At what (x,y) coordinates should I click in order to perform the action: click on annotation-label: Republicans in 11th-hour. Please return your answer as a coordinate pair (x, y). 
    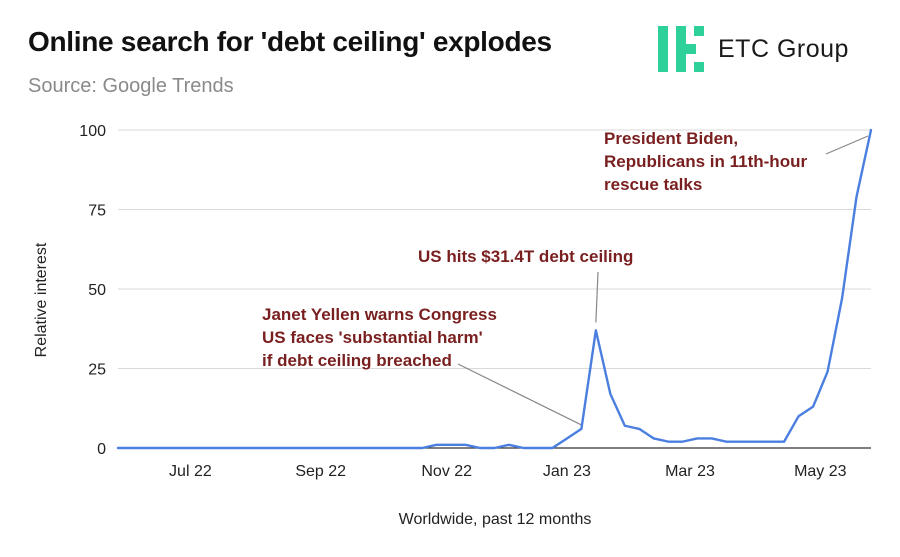
    Looking at the image, I should click on (705, 161).